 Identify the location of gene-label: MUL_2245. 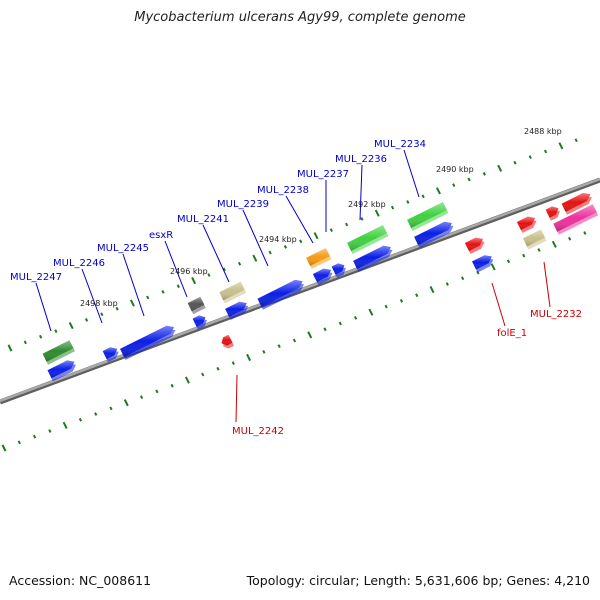
(123, 248).